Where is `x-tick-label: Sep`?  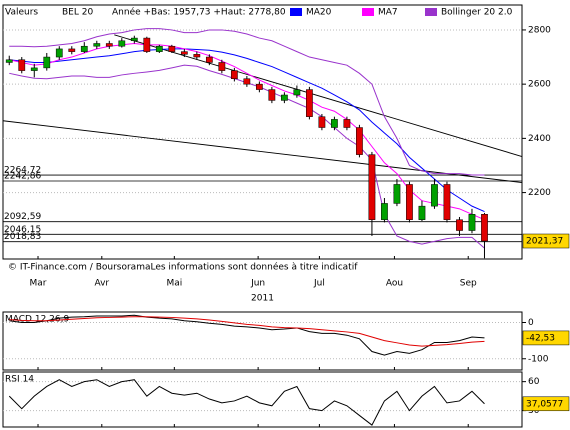
x-tick-label: Sep is located at coordinates (468, 284).